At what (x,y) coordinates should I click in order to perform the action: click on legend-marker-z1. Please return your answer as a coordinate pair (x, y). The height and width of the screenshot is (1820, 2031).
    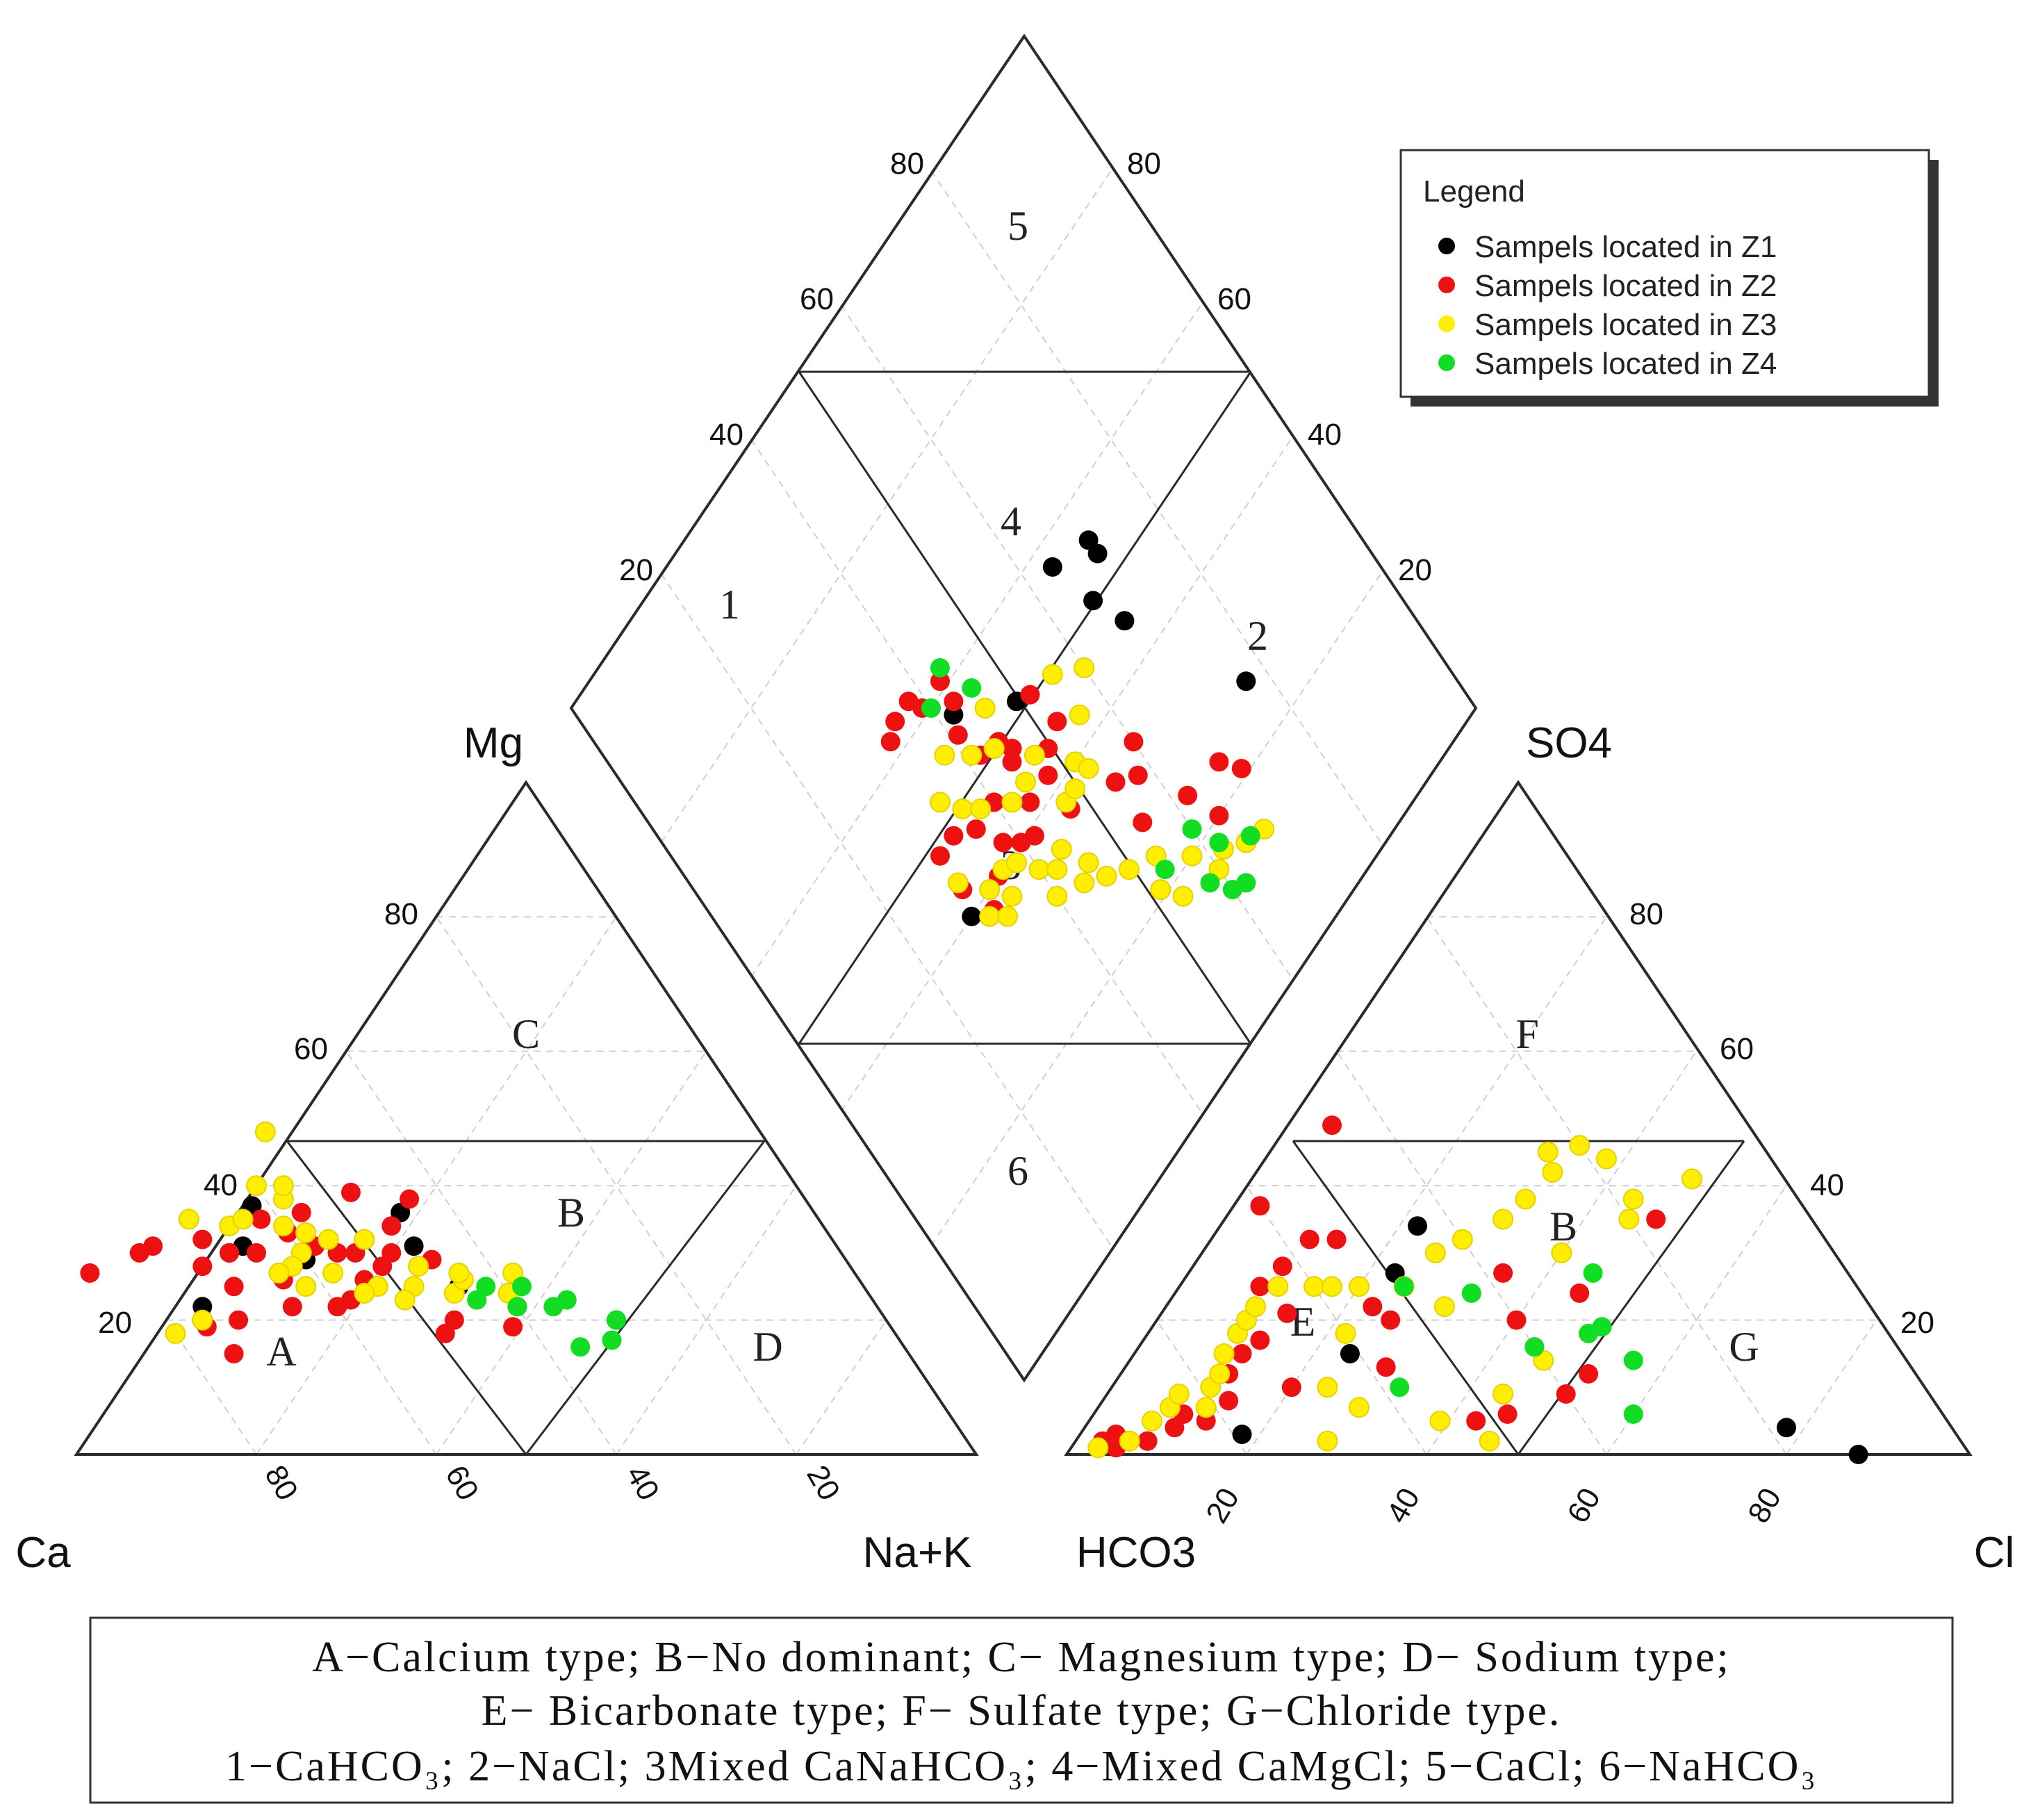
    Looking at the image, I should click on (1446, 246).